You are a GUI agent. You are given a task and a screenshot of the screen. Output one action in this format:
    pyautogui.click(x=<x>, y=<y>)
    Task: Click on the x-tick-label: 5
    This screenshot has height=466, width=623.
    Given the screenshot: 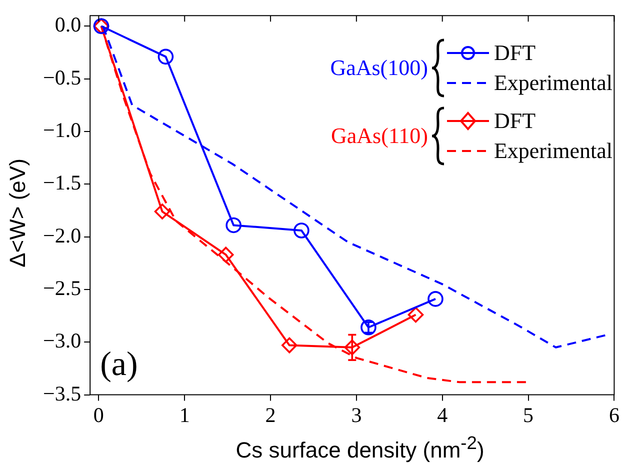 What is the action you would take?
    pyautogui.click(x=528, y=414)
    